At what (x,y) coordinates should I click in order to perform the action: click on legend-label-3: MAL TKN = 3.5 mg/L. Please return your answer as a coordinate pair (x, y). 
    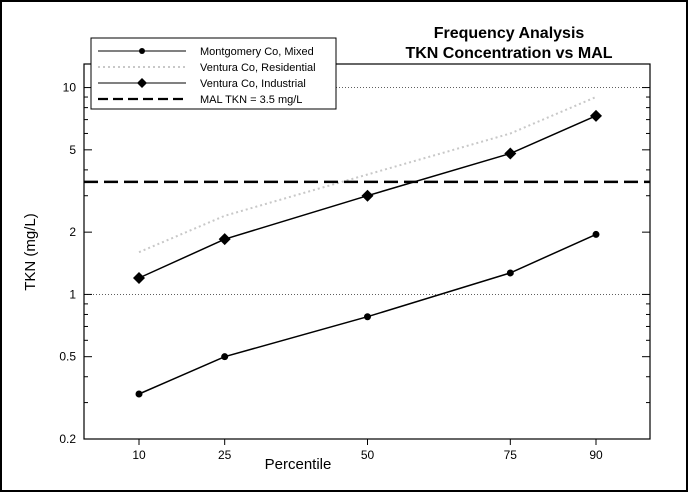
    Looking at the image, I should click on (251, 100).